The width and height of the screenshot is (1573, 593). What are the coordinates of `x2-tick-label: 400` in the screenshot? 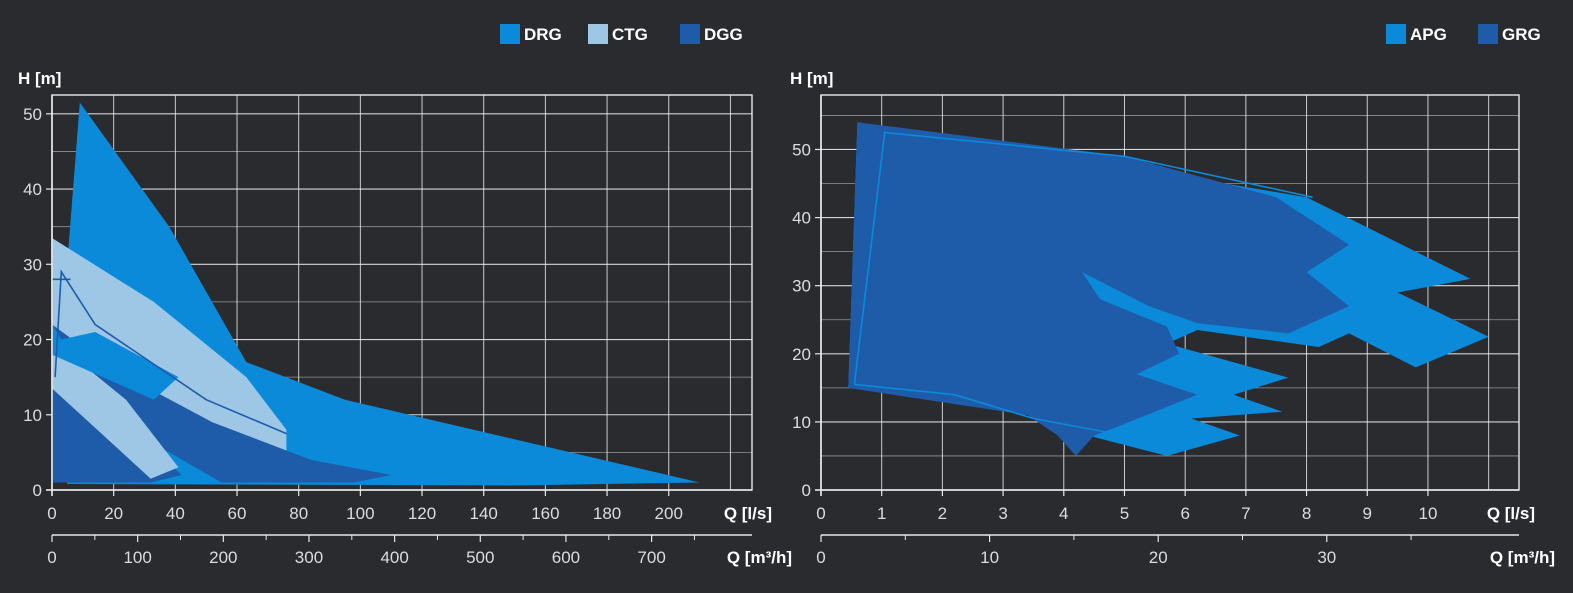 It's located at (394, 557).